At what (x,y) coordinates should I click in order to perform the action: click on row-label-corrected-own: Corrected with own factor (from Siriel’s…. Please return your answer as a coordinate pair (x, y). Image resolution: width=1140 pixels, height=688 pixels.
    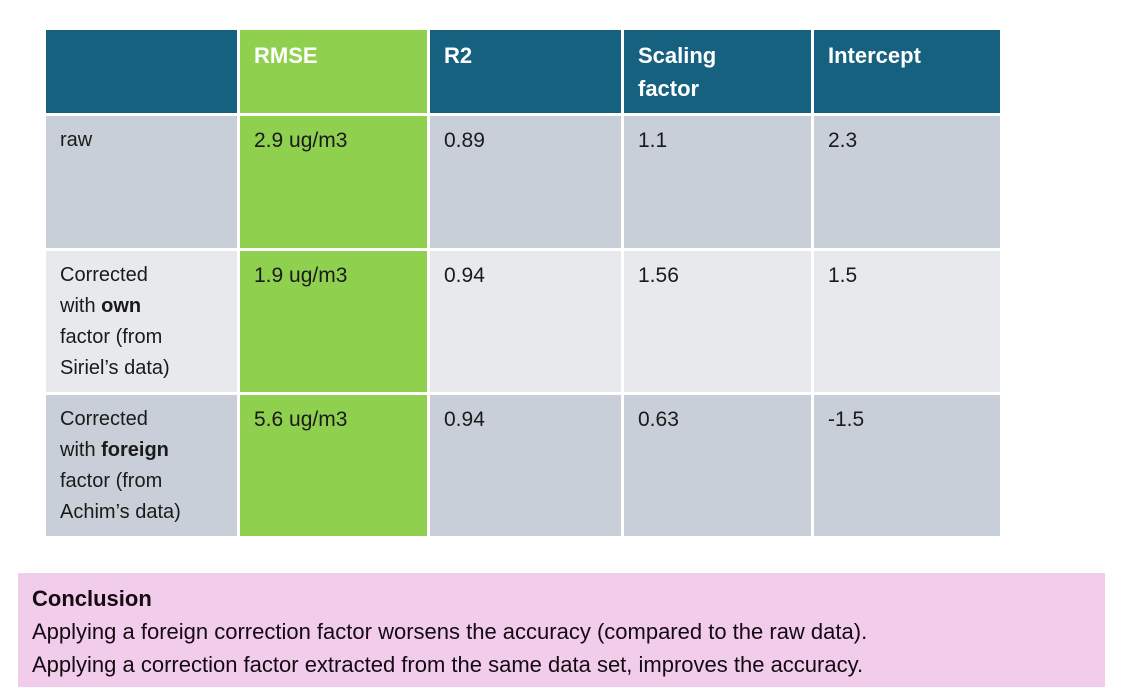
    Looking at the image, I should click on (141, 321).